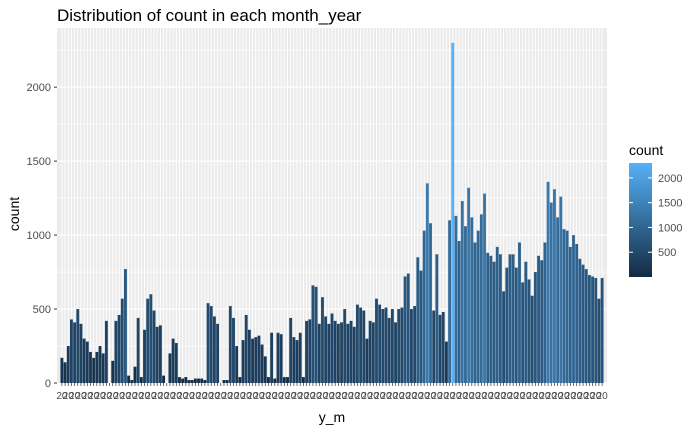 This screenshot has width=700, height=437. I want to click on legend-tick-label: 2000, so click(670, 179).